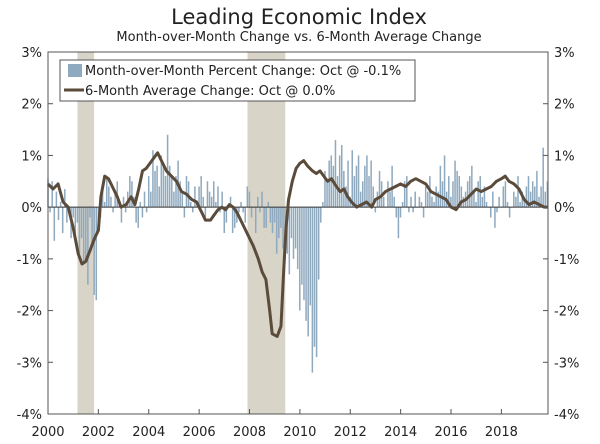 The image size is (600, 444). Describe the element at coordinates (566, 312) in the screenshot. I see `y-tick-label-right: -2%` at that location.